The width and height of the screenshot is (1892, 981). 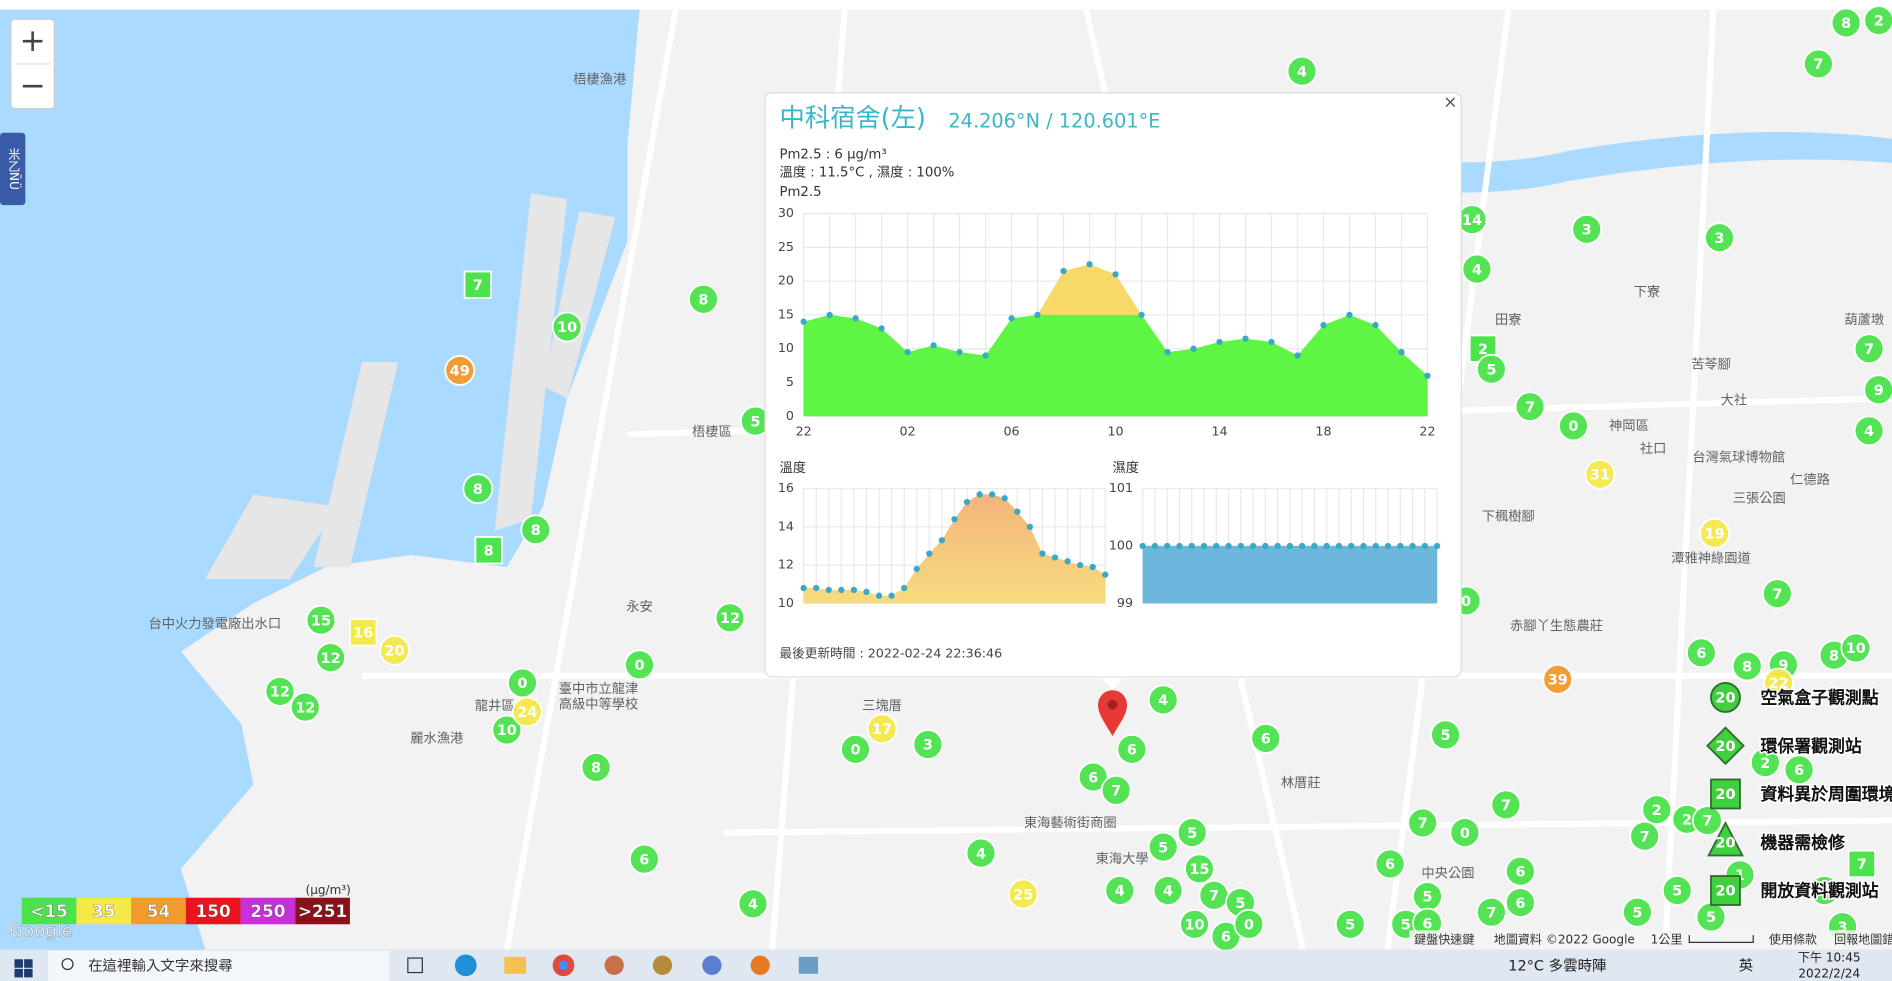 What do you see at coordinates (1793, 938) in the screenshot?
I see `footer-link: 使用條款` at bounding box center [1793, 938].